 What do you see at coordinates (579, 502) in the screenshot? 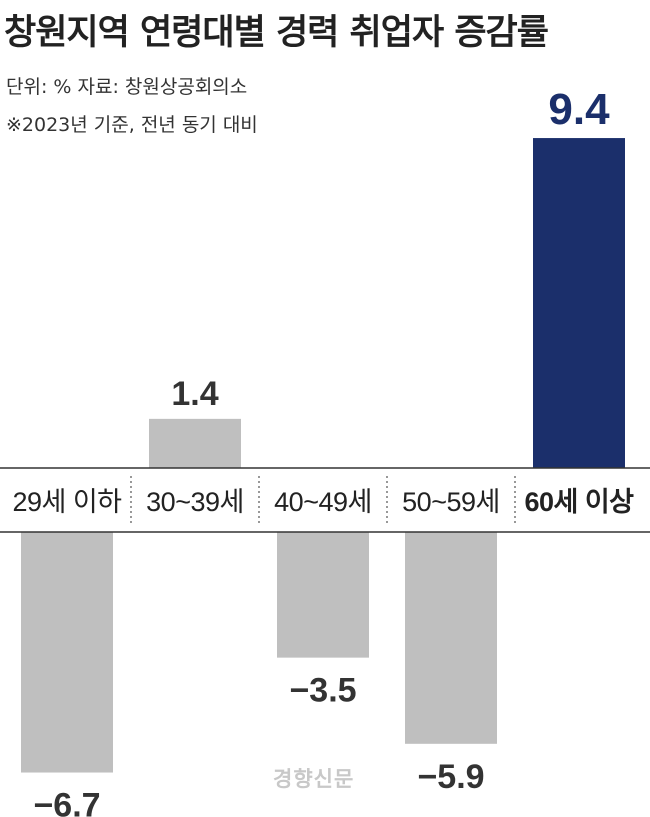
I see `category-label: 60세 이상` at bounding box center [579, 502].